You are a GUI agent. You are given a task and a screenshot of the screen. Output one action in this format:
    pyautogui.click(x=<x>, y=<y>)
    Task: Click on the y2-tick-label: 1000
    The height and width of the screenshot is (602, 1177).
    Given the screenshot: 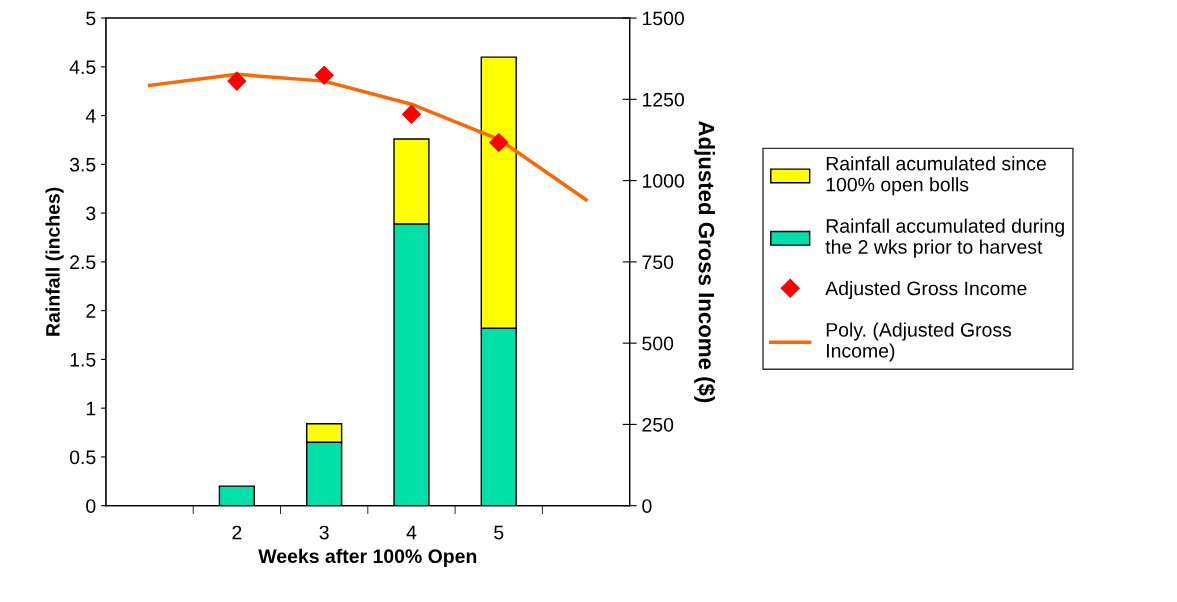 What is the action you would take?
    pyautogui.click(x=663, y=181)
    